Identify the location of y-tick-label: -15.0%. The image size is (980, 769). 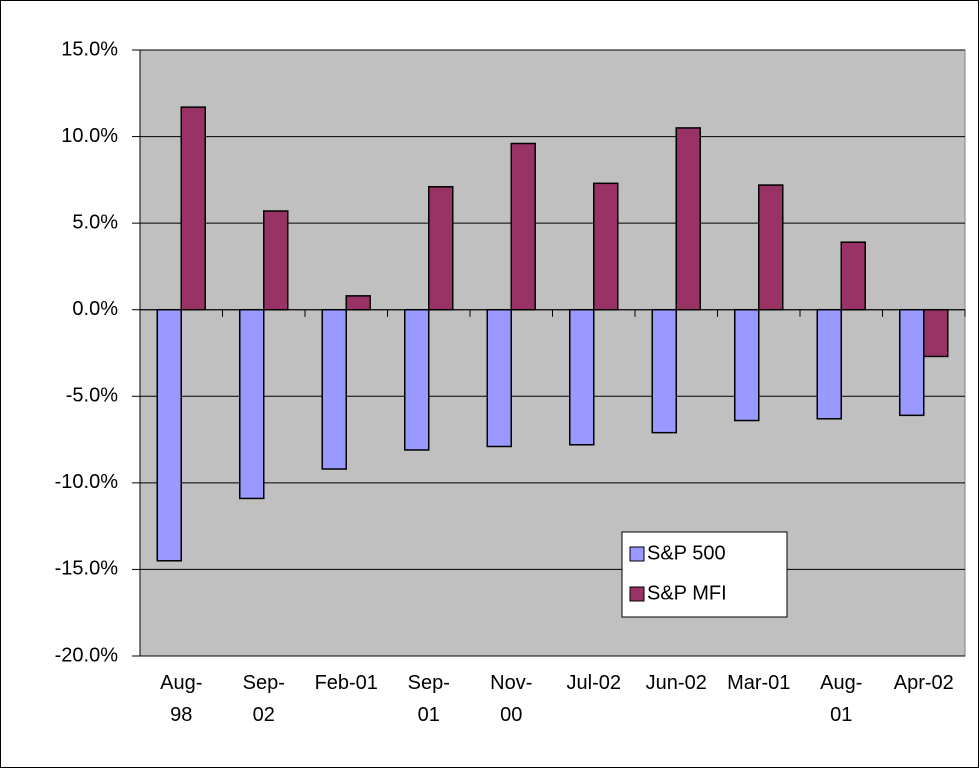
(87, 569).